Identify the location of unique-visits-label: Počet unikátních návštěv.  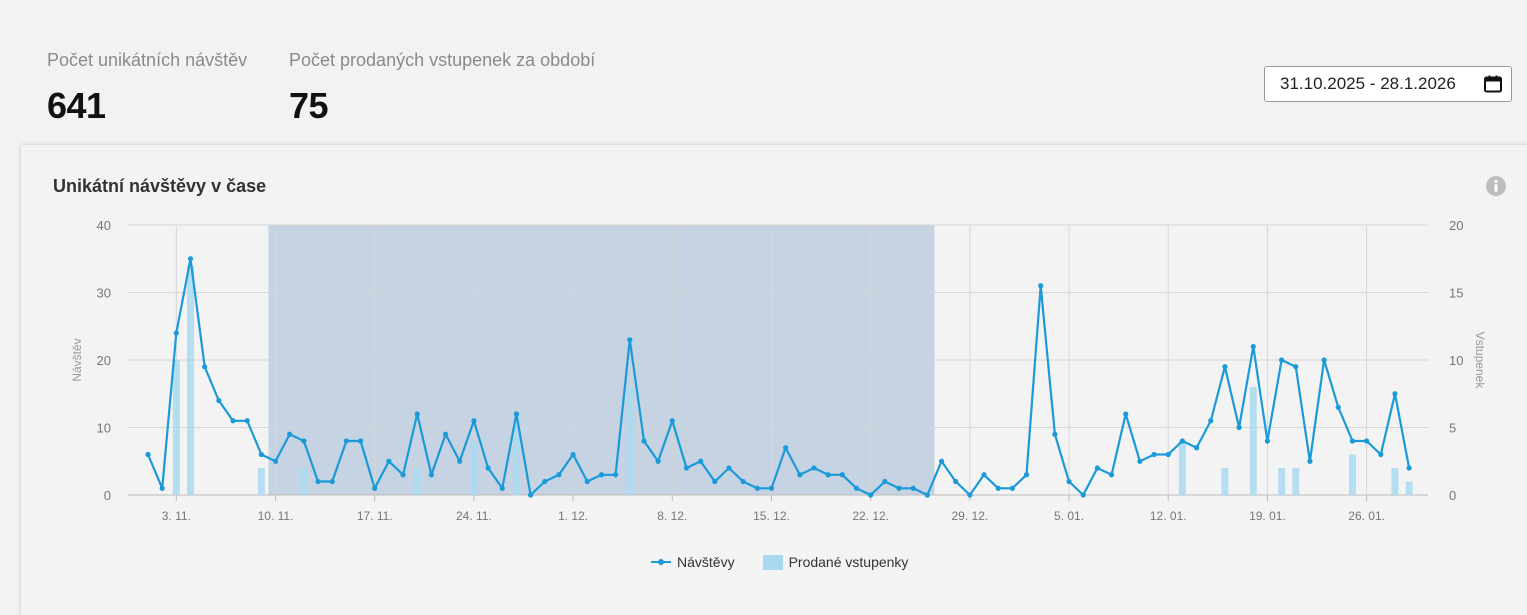
(147, 60).